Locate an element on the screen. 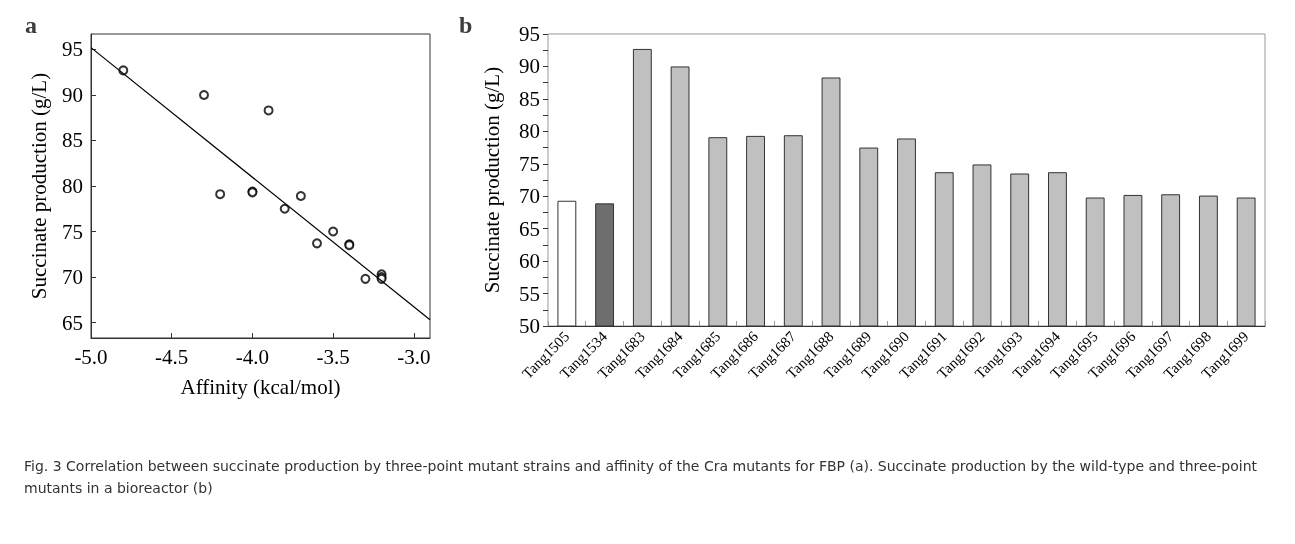 Image resolution: width=1295 pixels, height=544 pixels. x-tick-label: -4.0 is located at coordinates (252, 356).